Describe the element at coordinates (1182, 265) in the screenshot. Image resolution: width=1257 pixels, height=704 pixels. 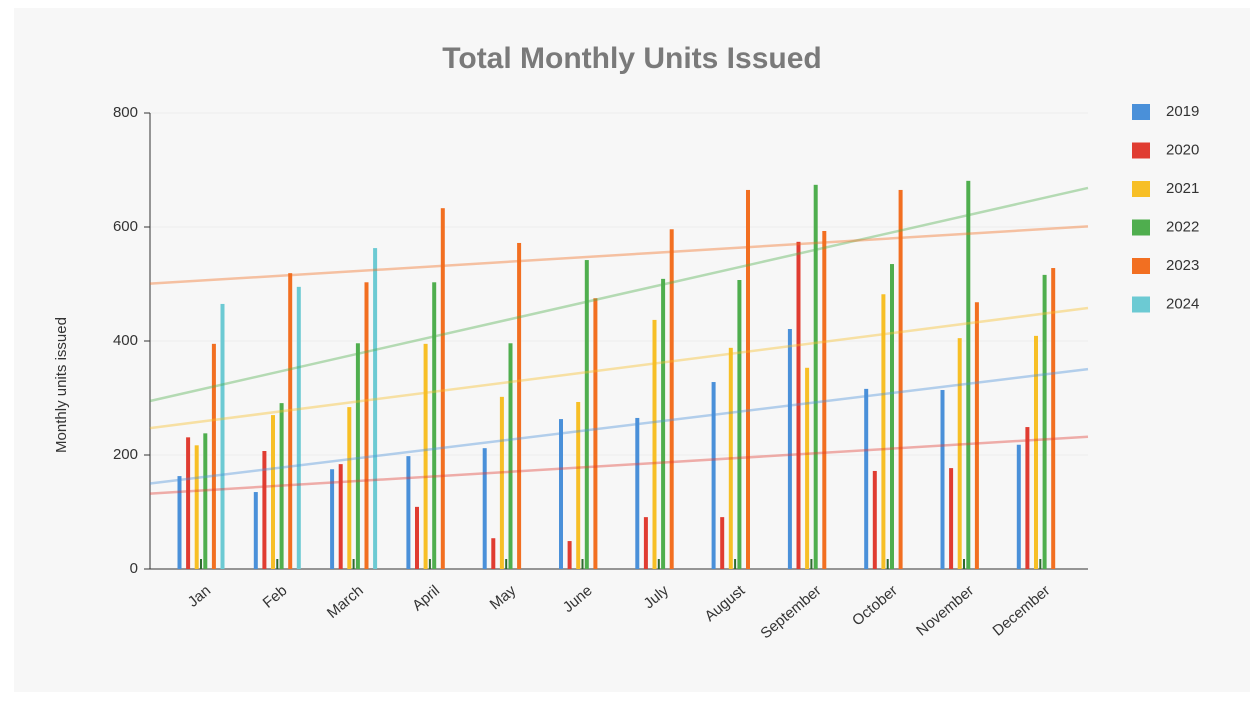
I see `legend-label: 2023` at that location.